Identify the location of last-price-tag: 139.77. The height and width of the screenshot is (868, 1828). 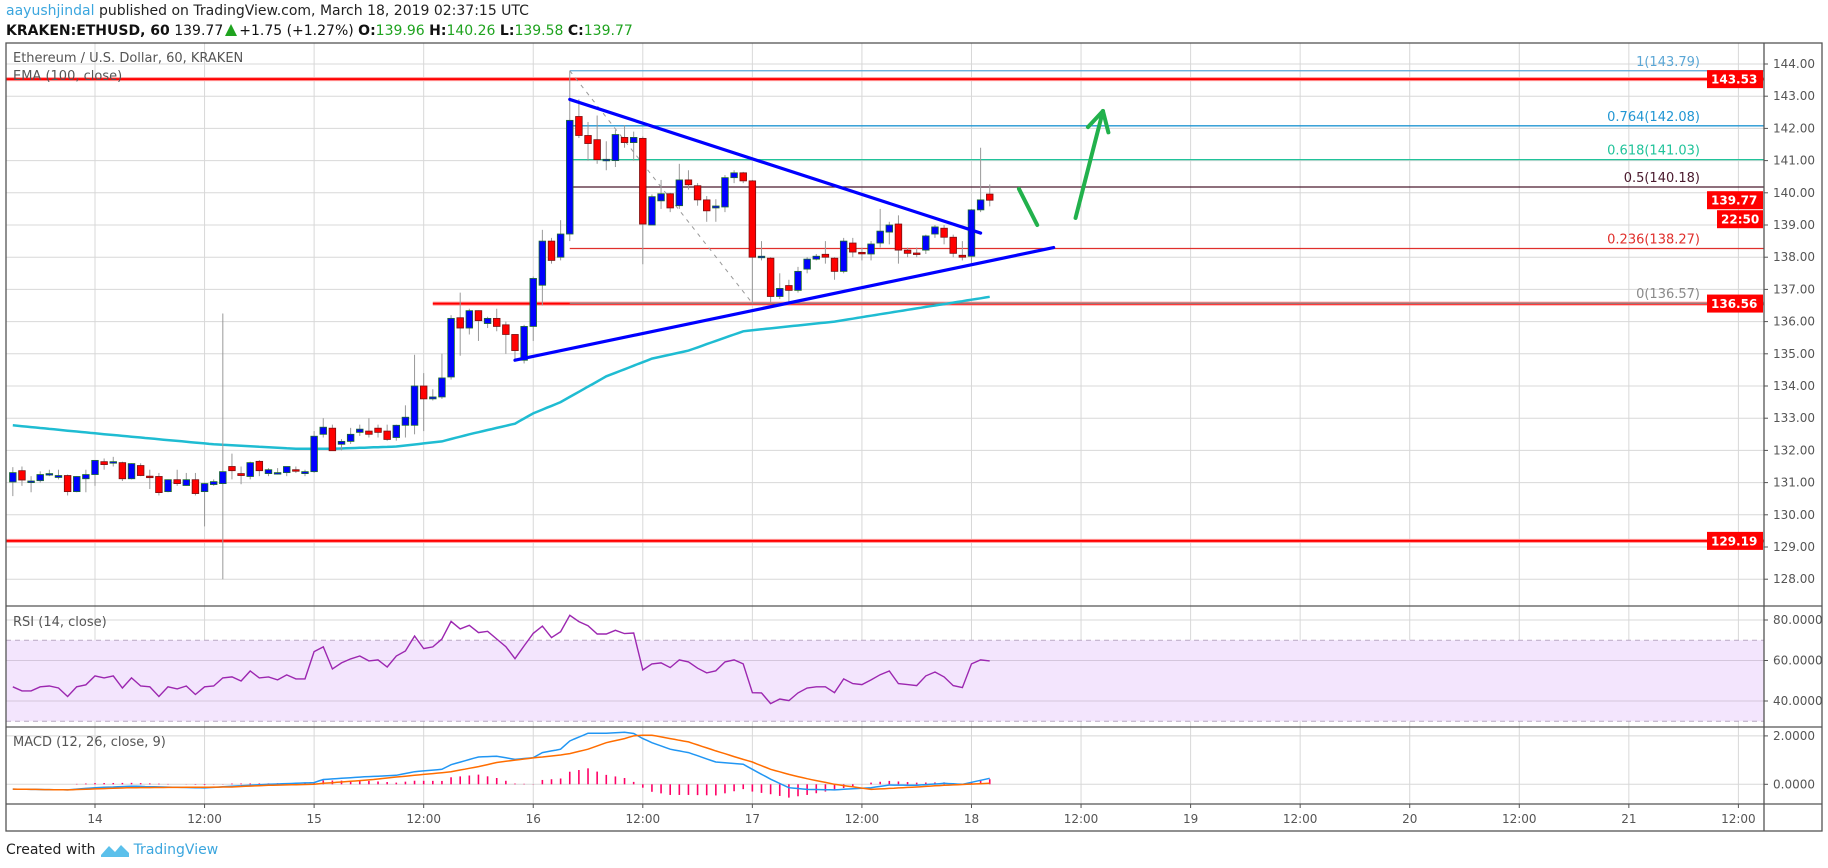
(1734, 201).